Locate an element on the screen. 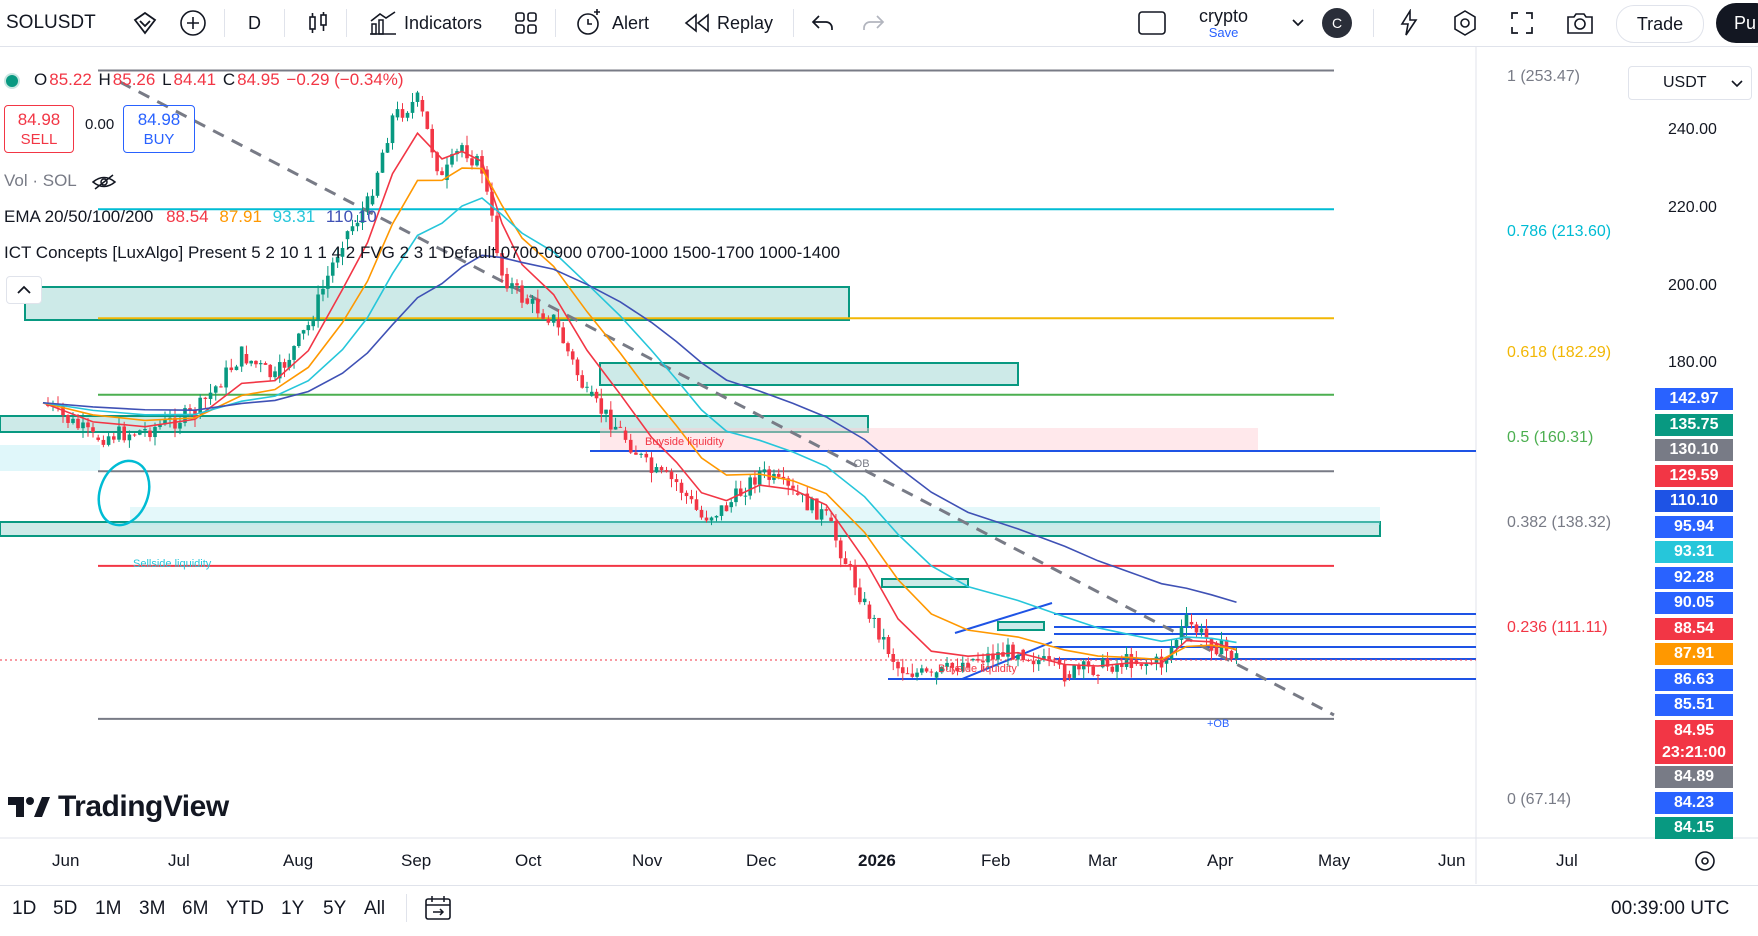 This screenshot has height=936, width=1758. annotation-label: Buyside liquidity is located at coordinates (977, 669).